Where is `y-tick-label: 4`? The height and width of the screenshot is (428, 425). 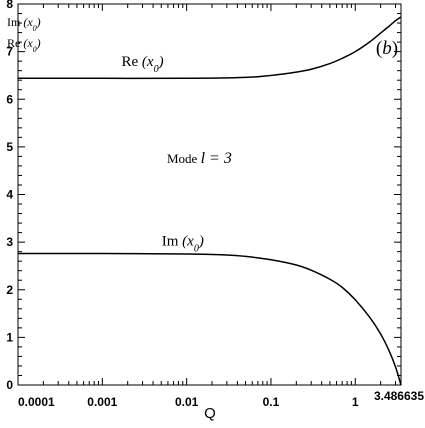 y-tick-label: 4 is located at coordinates (9, 195).